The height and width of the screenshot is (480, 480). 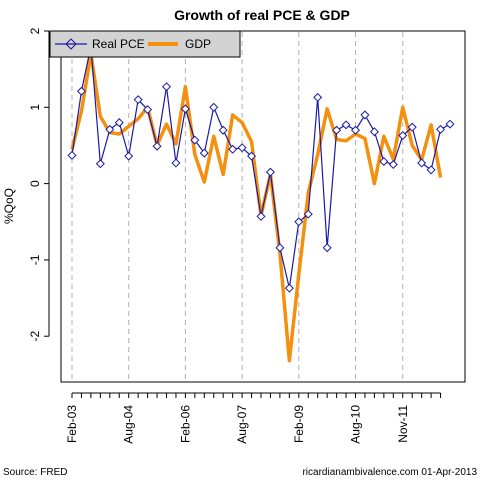 I want to click on legend-pce-label: Real PCE, so click(x=118, y=44).